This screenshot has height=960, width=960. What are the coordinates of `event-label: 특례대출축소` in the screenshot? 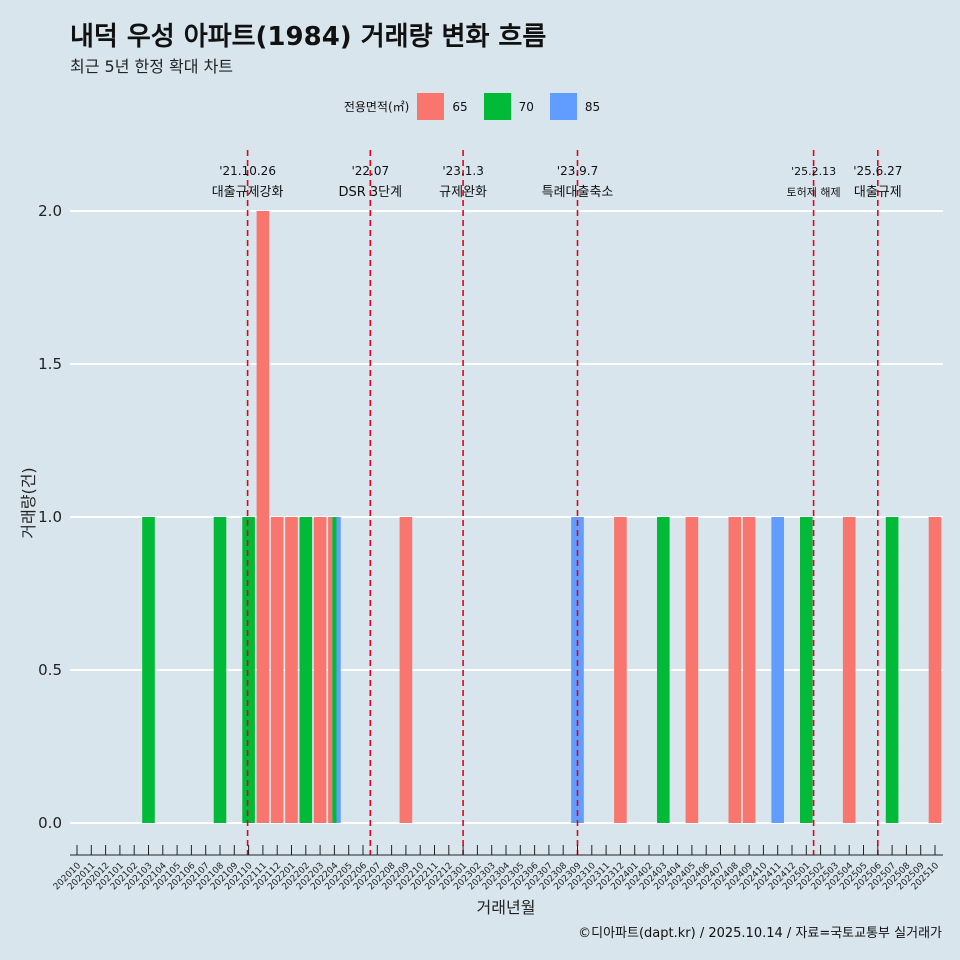 It's located at (578, 192).